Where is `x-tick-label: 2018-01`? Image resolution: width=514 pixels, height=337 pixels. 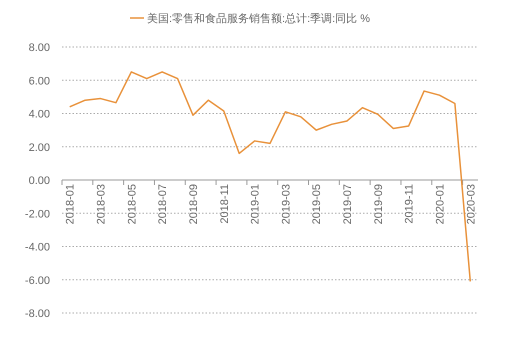
x-tick-label: 2018-01 is located at coordinates (70, 204).